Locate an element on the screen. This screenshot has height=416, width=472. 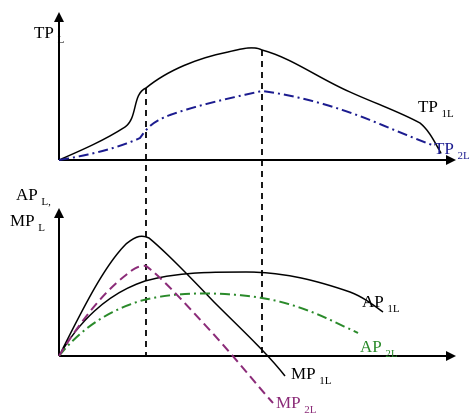
ap2l-label-main: AP is located at coordinates (370, 346).